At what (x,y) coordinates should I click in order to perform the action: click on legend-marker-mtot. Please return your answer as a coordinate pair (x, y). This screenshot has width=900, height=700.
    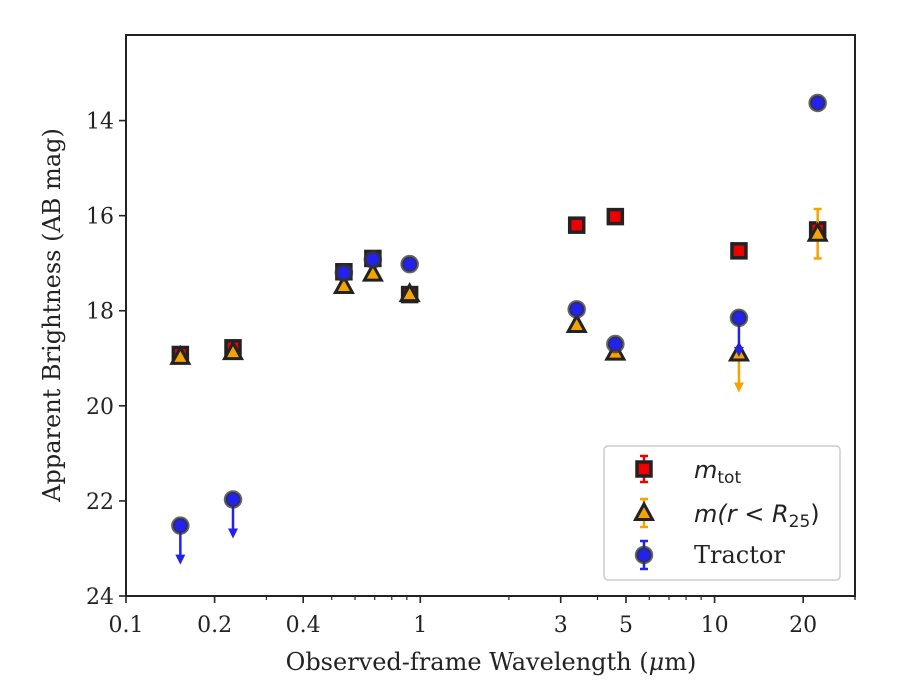
    Looking at the image, I should click on (644, 469).